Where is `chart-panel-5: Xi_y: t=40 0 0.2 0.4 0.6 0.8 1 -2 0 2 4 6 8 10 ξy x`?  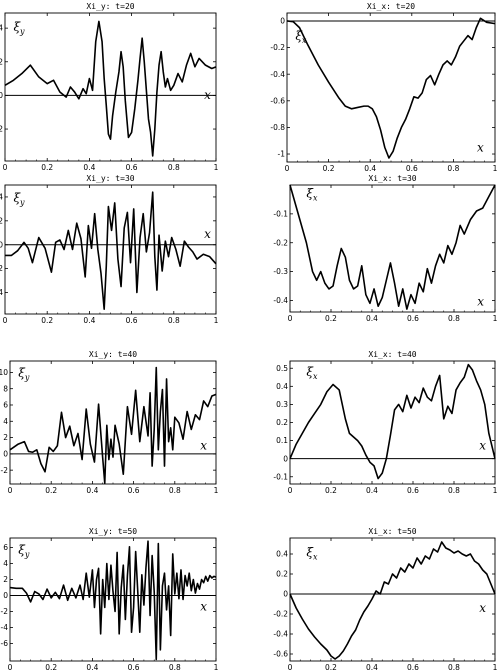 chart-panel-5: Xi_y: t=40 0 0.2 0.4 0.6 0.8 1 -2 0 2 4 6 8 10 ξy x is located at coordinates (109, 422).